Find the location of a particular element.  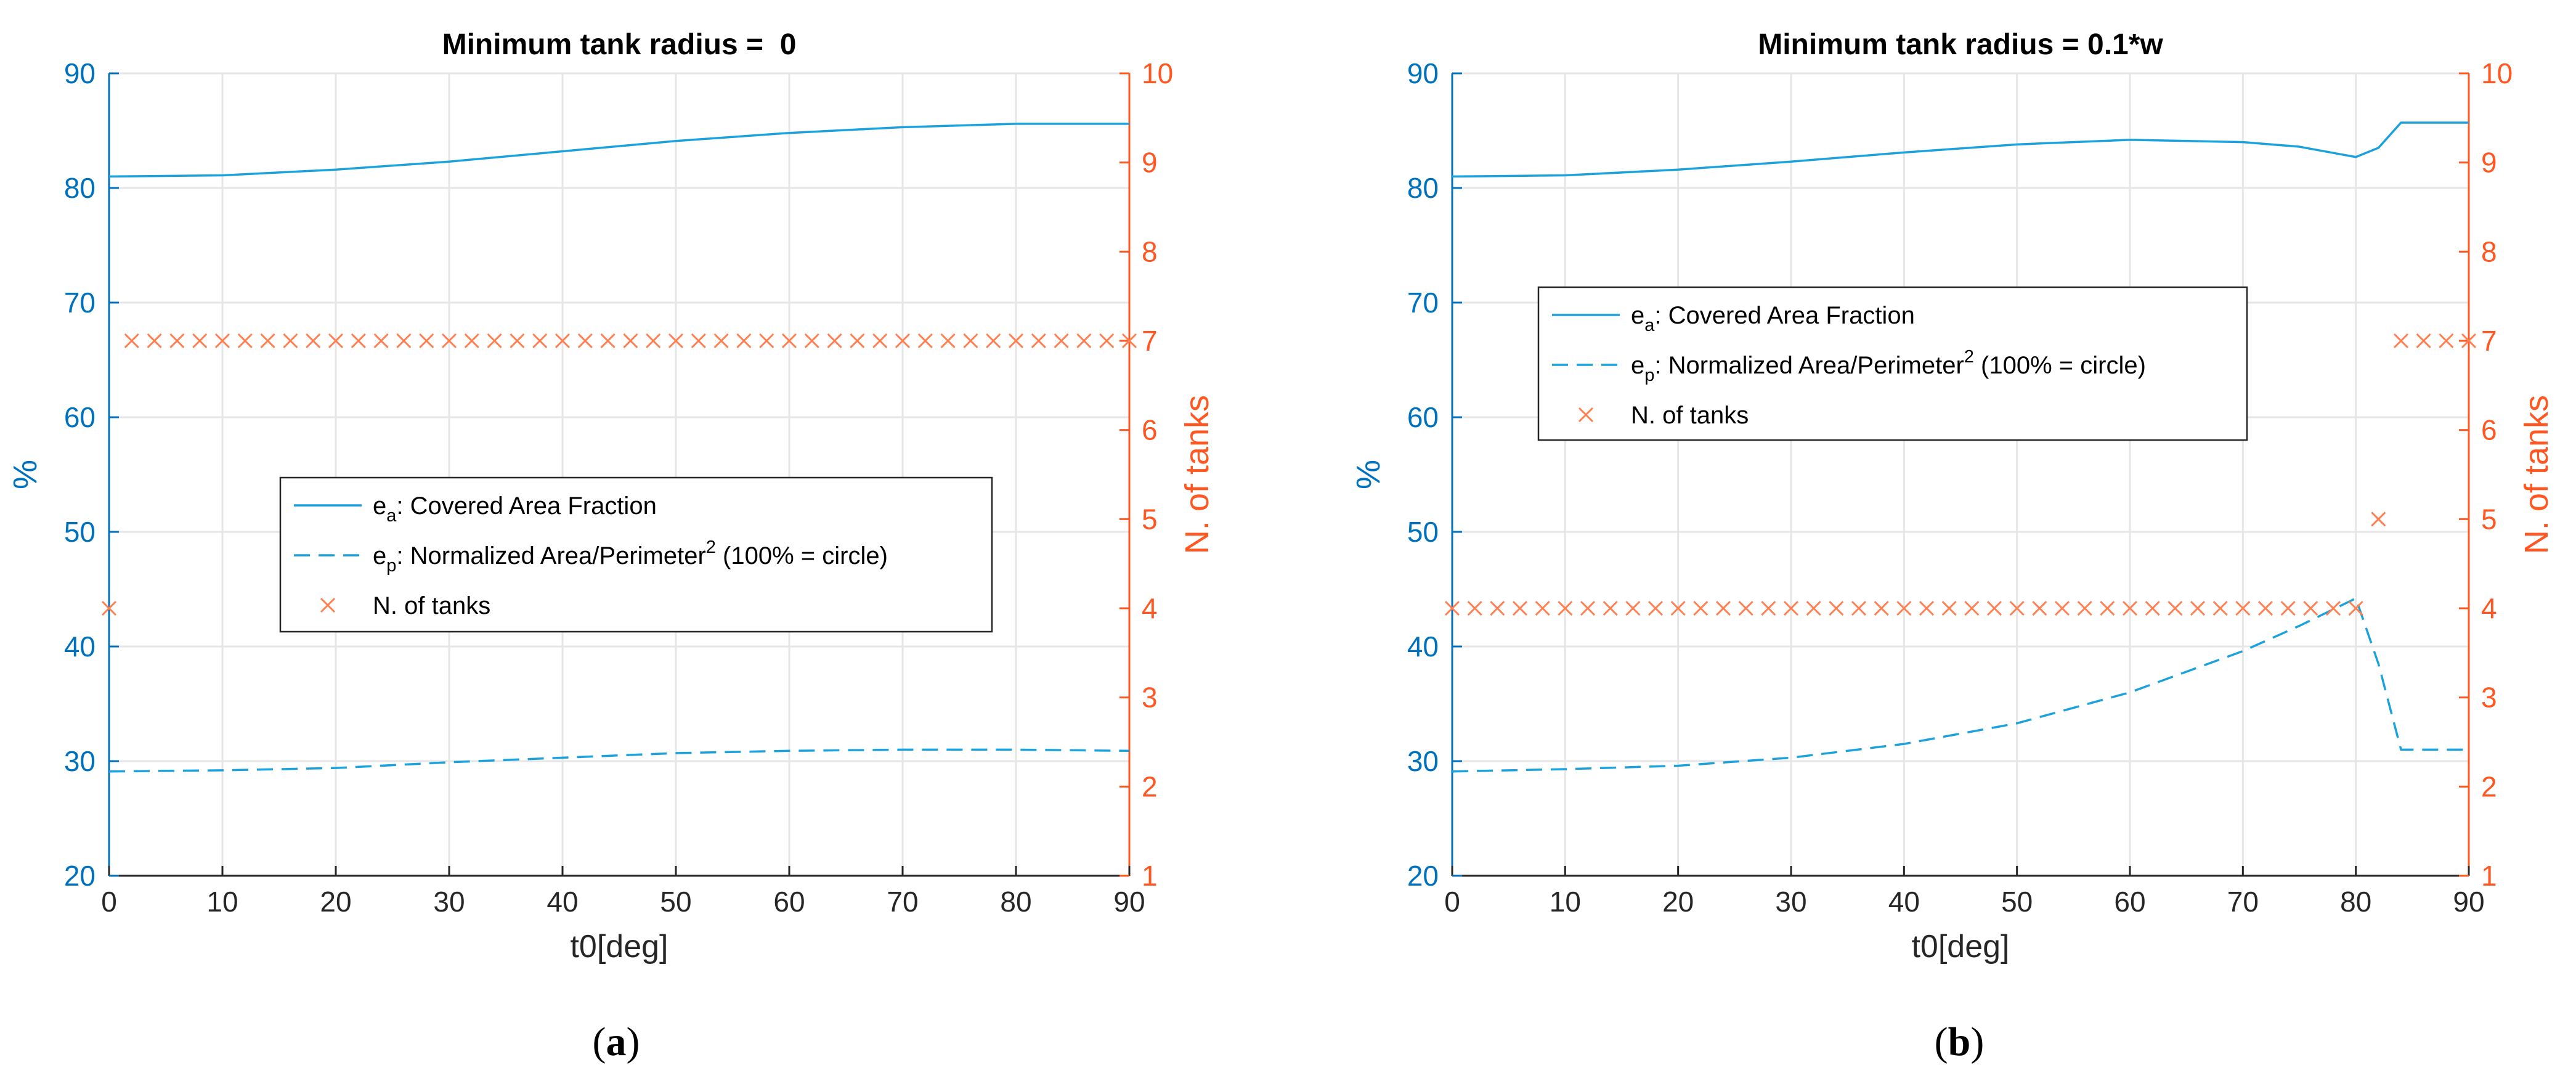

left-tick-label: 60 is located at coordinates (79, 417).